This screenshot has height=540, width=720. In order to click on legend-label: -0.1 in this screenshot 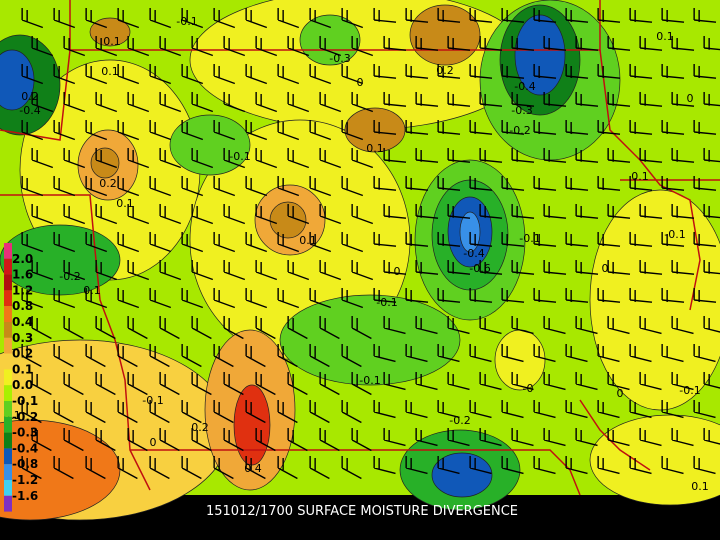, I will do `click(25, 401)`.